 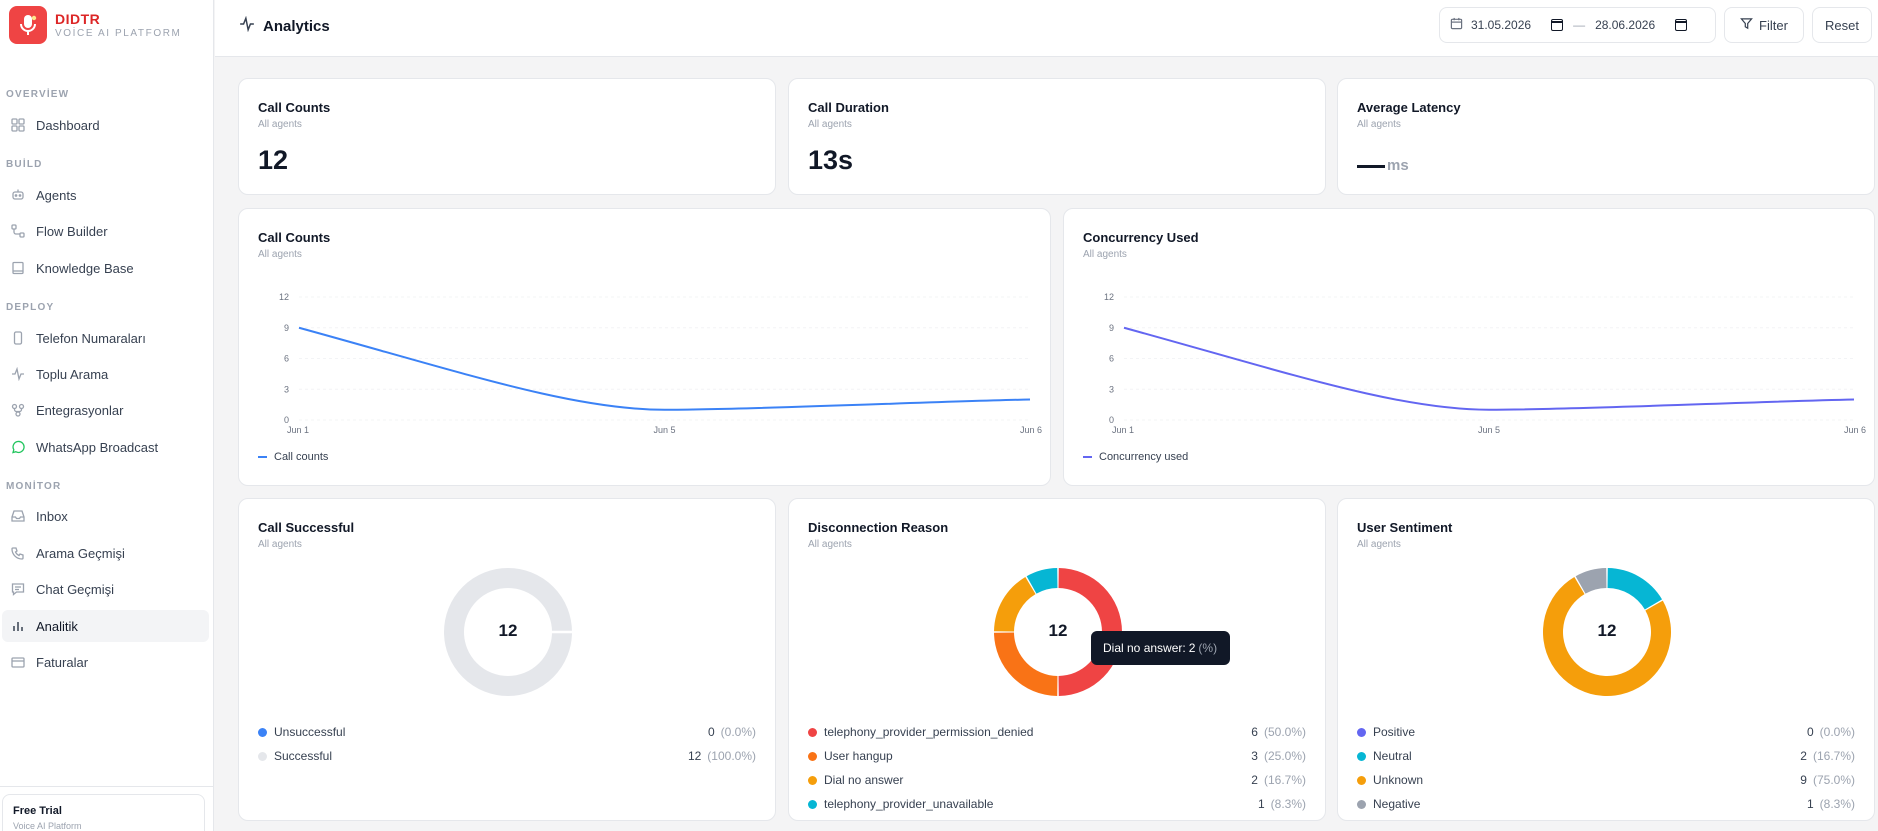 I want to click on date-from-input: 31.05.2026, so click(x=1517, y=25).